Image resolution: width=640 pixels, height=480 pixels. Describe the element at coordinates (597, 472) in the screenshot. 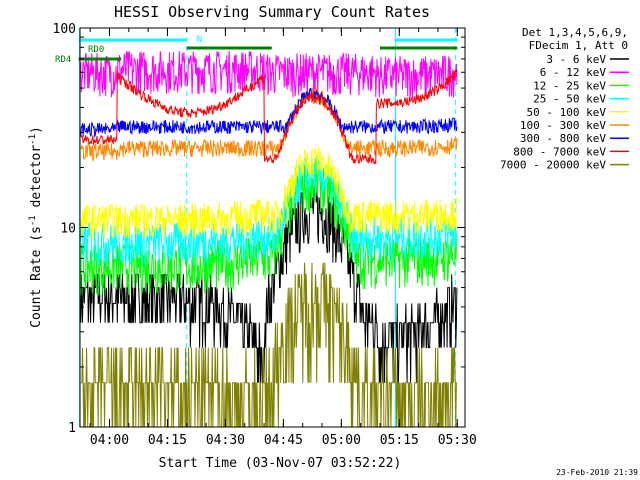

I see `timestamp: 23-Feb-2010 21:39` at that location.